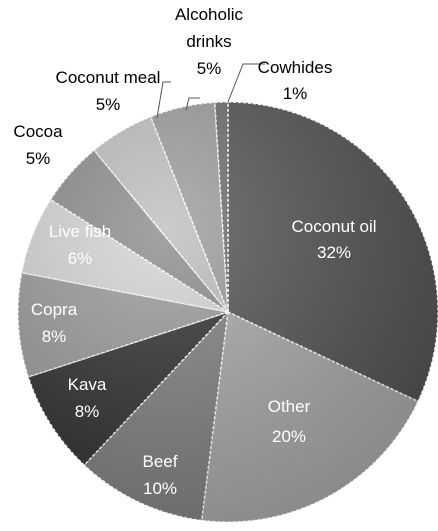 The width and height of the screenshot is (438, 531). I want to click on leader-line-alcoholic-drinks, so click(192, 104).